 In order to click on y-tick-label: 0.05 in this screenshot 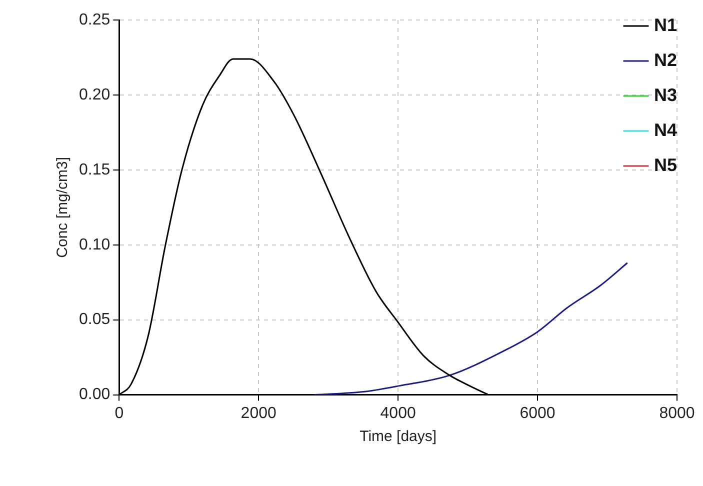, I will do `click(94, 319)`.